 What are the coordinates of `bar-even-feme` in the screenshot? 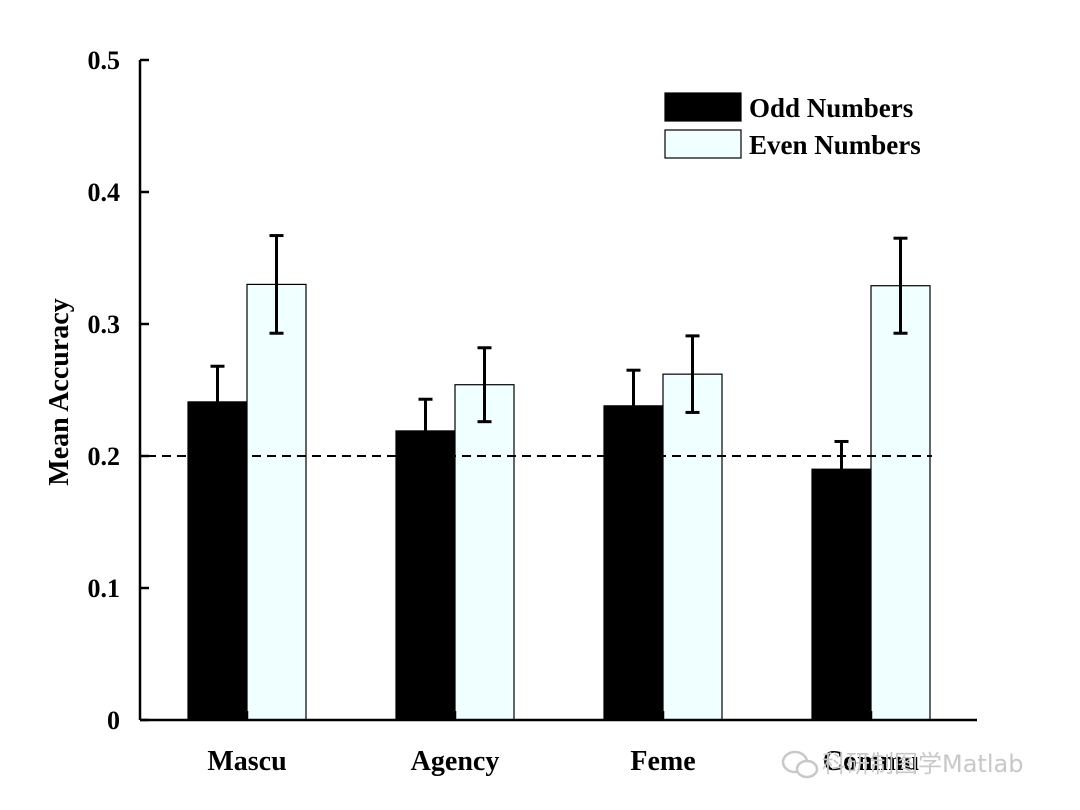 It's located at (692, 547).